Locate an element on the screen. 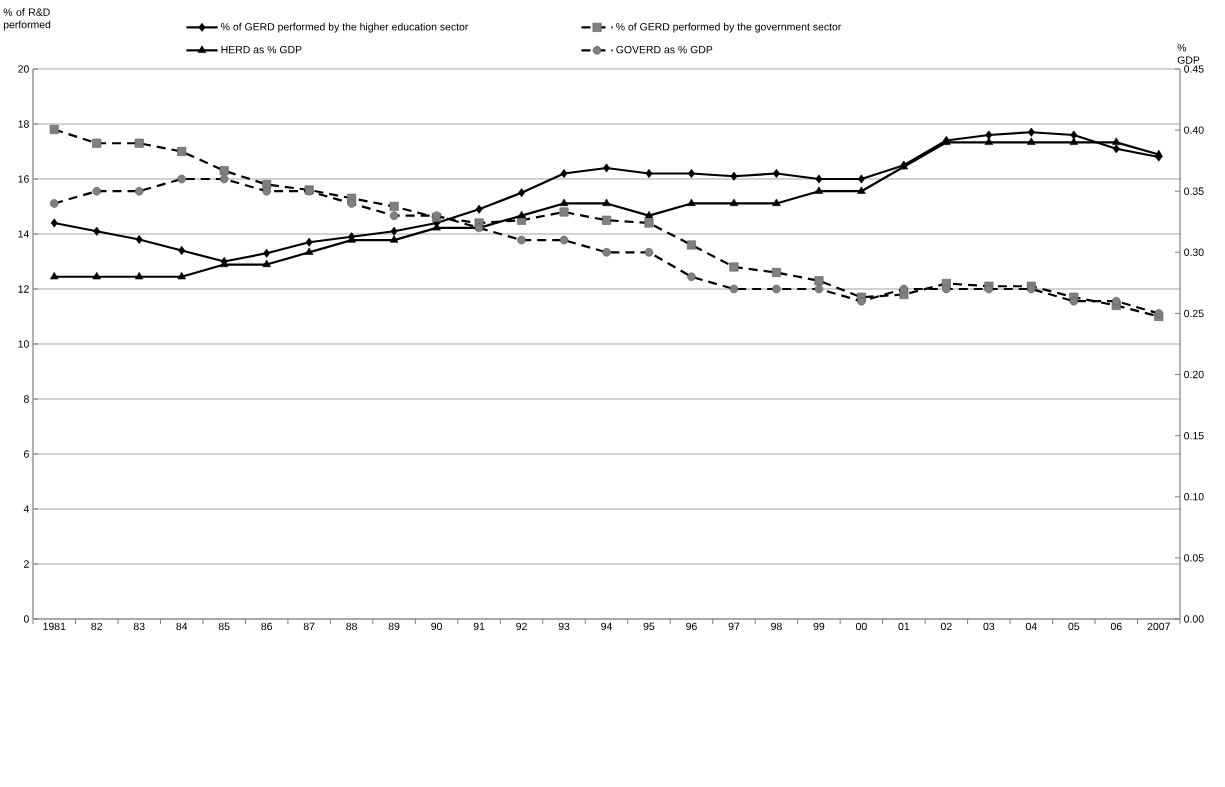 This screenshot has height=787, width=1225. y-tick-label: 6 is located at coordinates (26, 454).